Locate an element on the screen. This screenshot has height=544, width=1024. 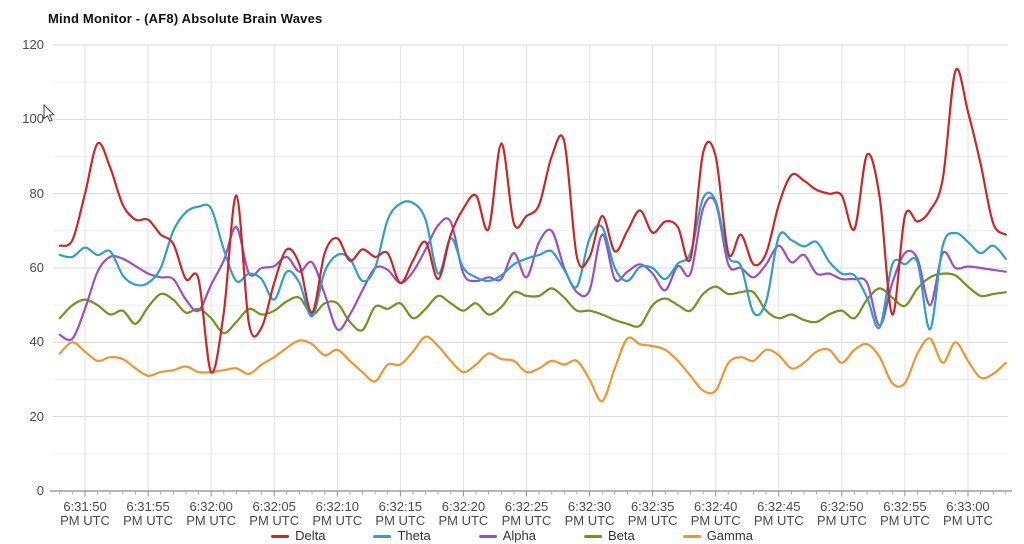
y-axis-label: 20 is located at coordinates (36, 416).